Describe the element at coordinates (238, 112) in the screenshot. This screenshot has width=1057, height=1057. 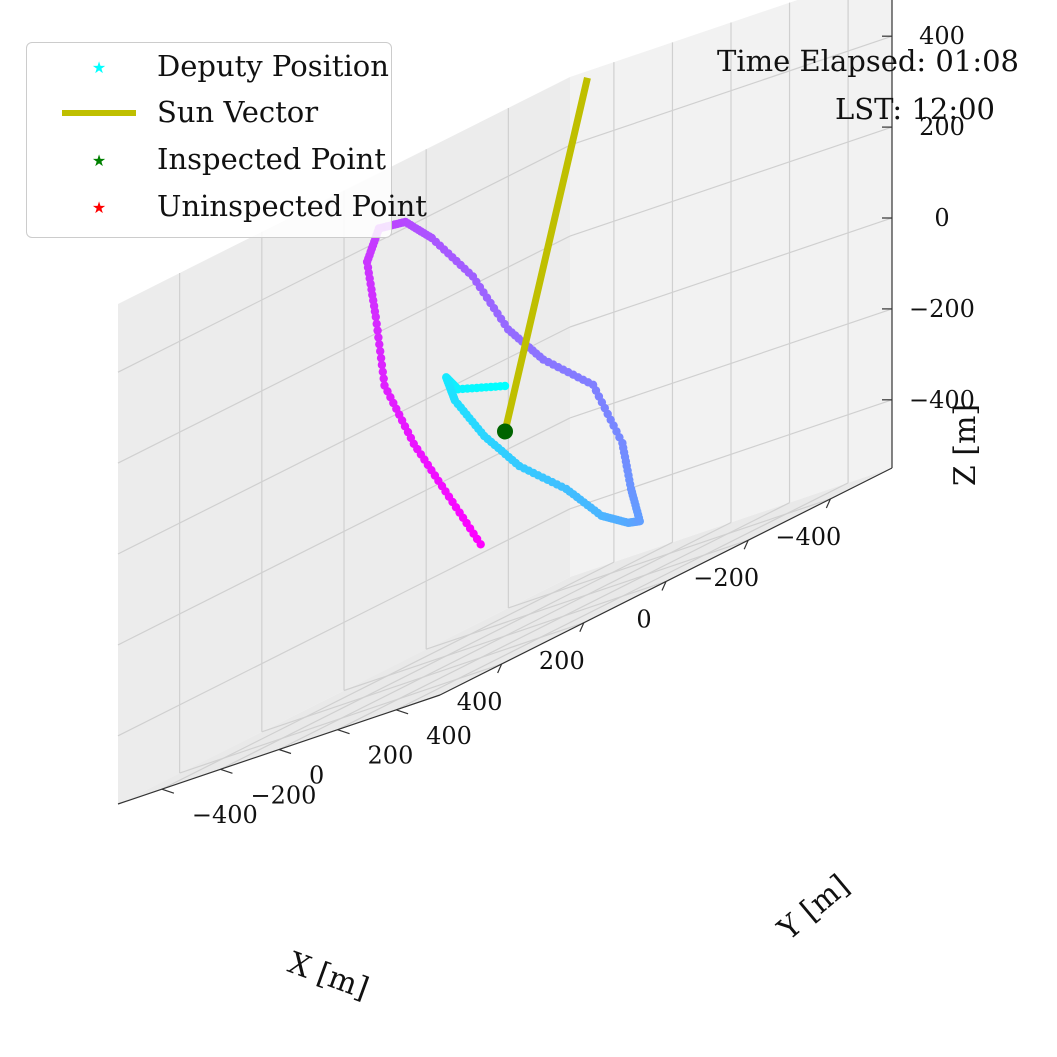
I see `legend-label-sun: Sun Vector` at that location.